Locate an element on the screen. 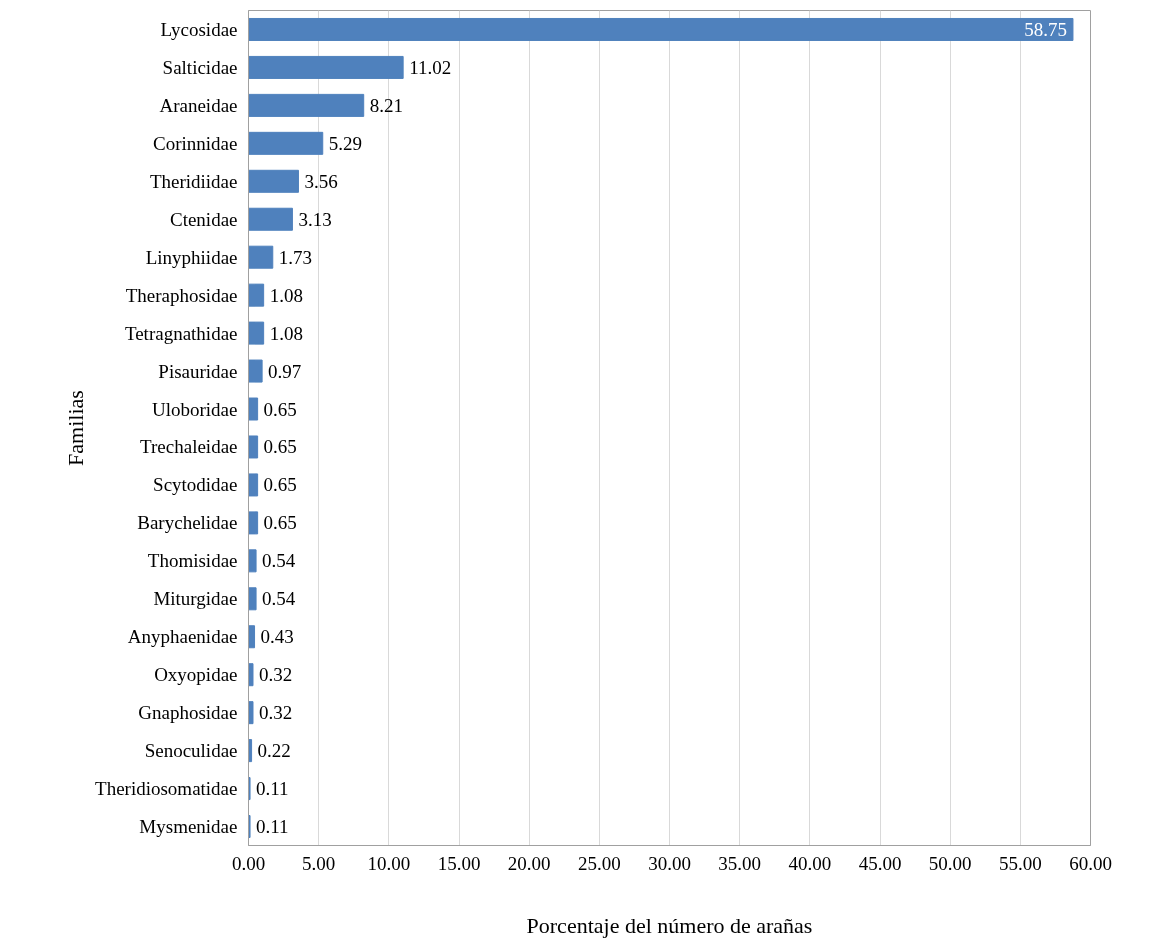 The height and width of the screenshot is (947, 1150). y-tick-label: Barychelidae is located at coordinates (187, 523).